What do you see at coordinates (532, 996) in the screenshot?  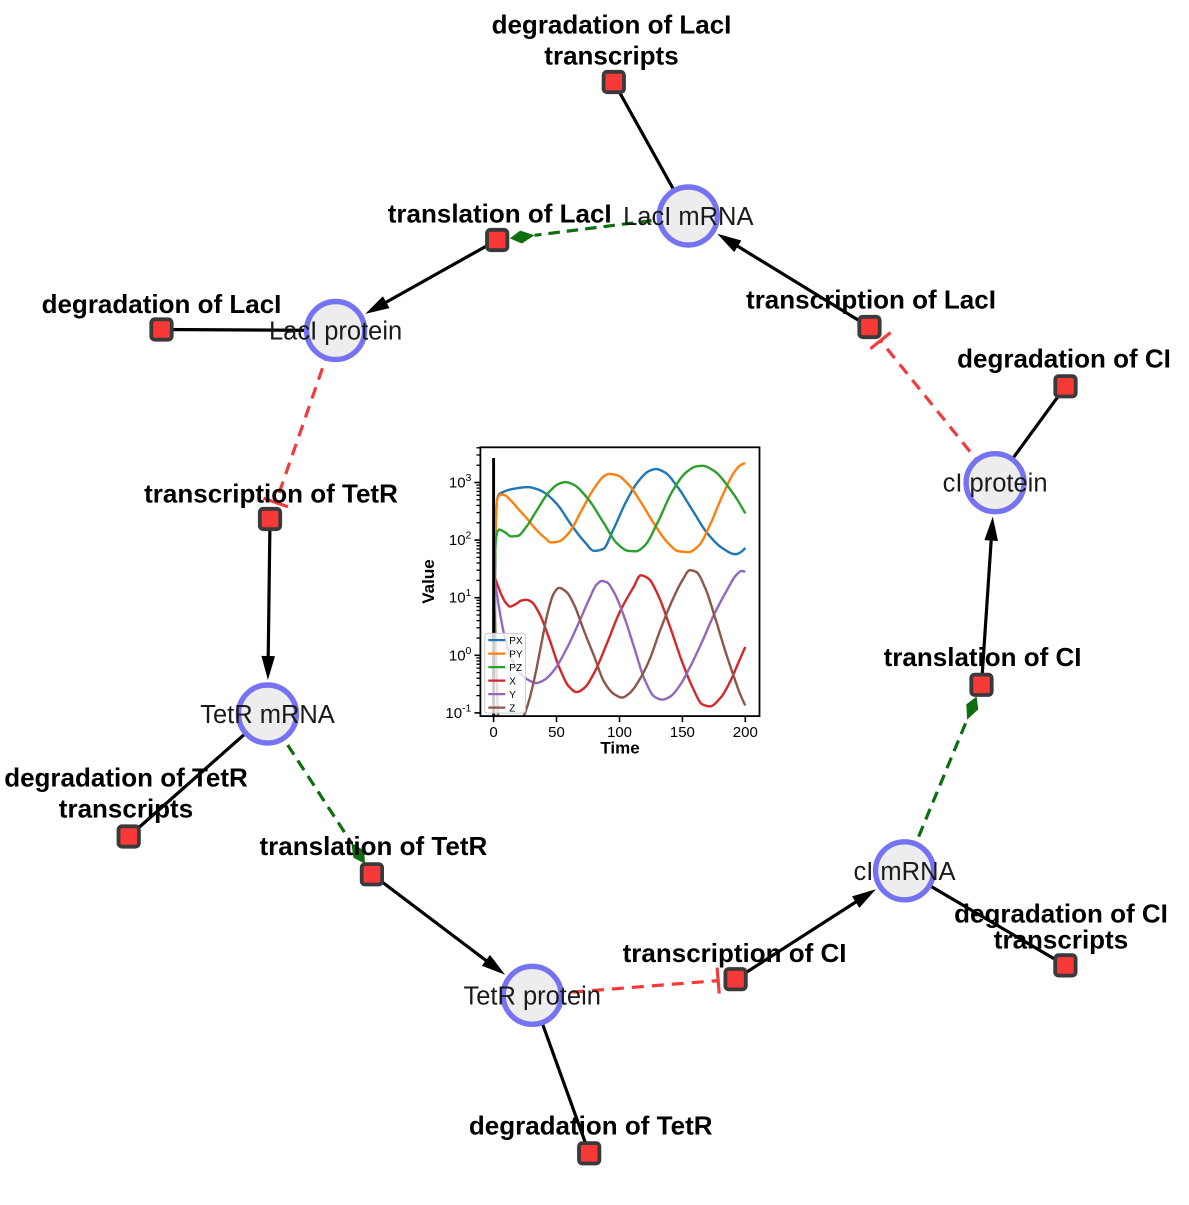 I see `svg-text: TetR protein` at bounding box center [532, 996].